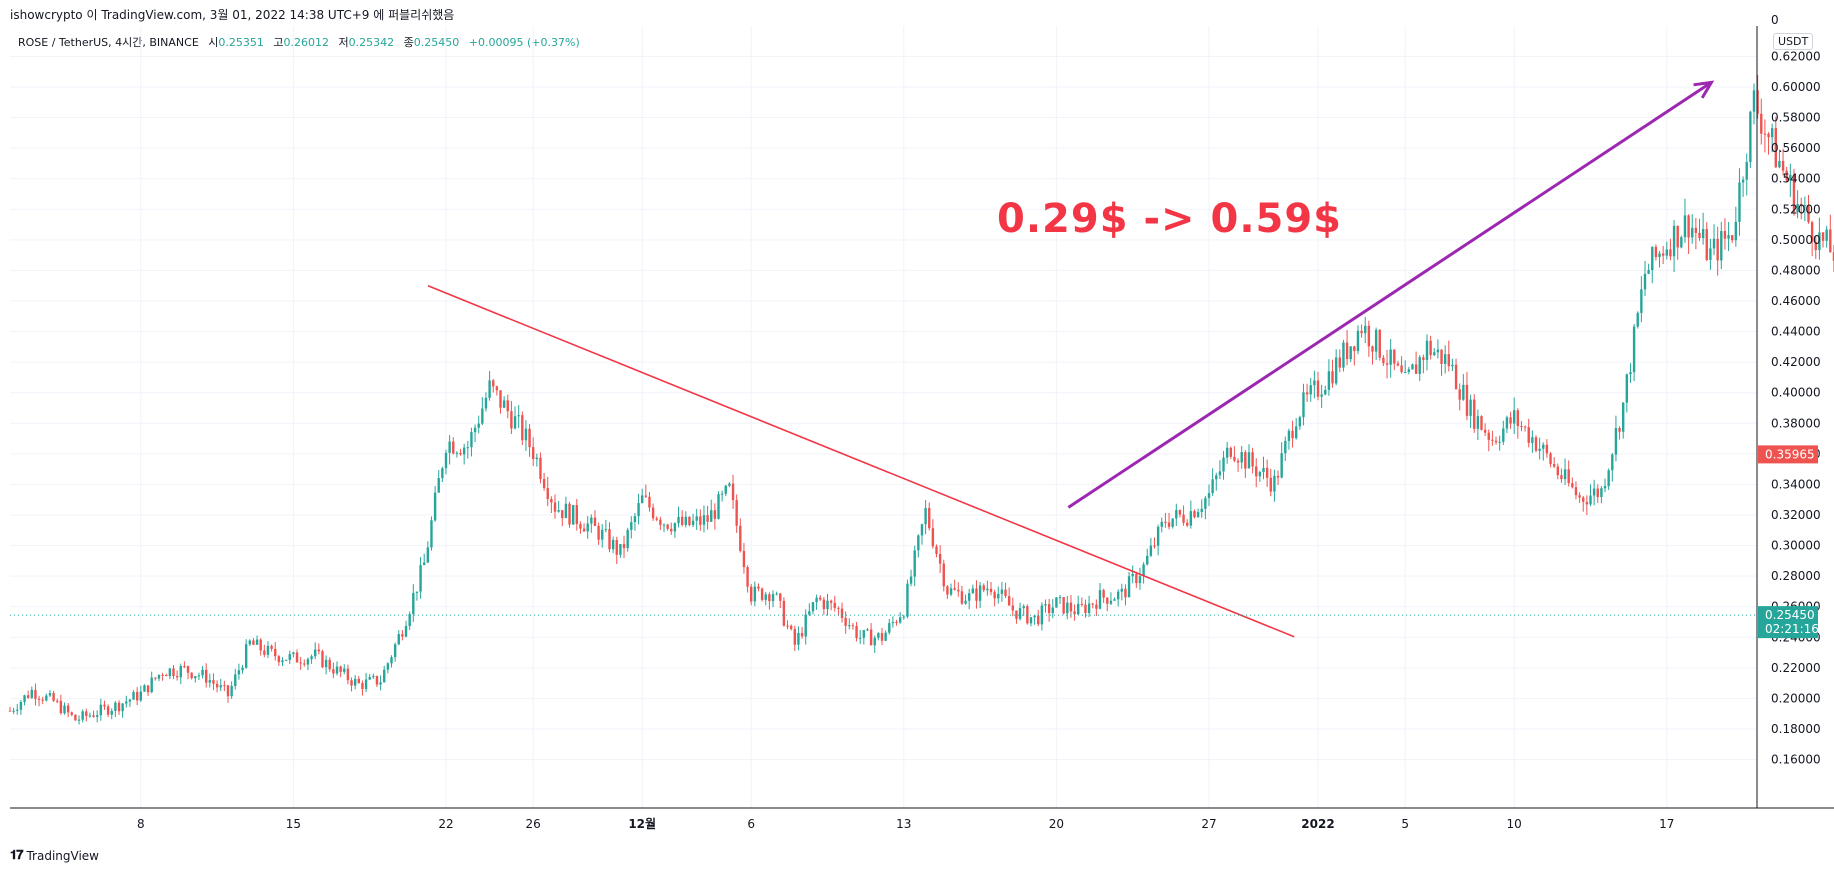 The width and height of the screenshot is (1834, 872). What do you see at coordinates (306, 42) in the screenshot?
I see `high-value: 0.26012` at bounding box center [306, 42].